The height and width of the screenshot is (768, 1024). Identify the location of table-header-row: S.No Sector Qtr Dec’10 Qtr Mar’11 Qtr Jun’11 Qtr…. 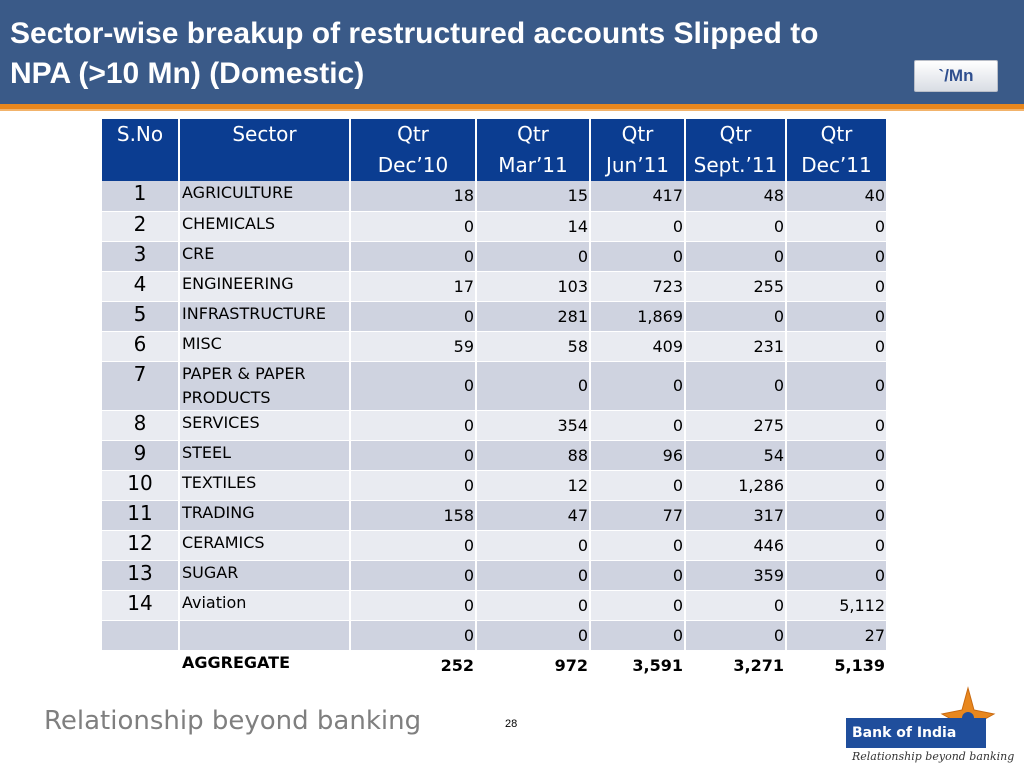
(494, 150).